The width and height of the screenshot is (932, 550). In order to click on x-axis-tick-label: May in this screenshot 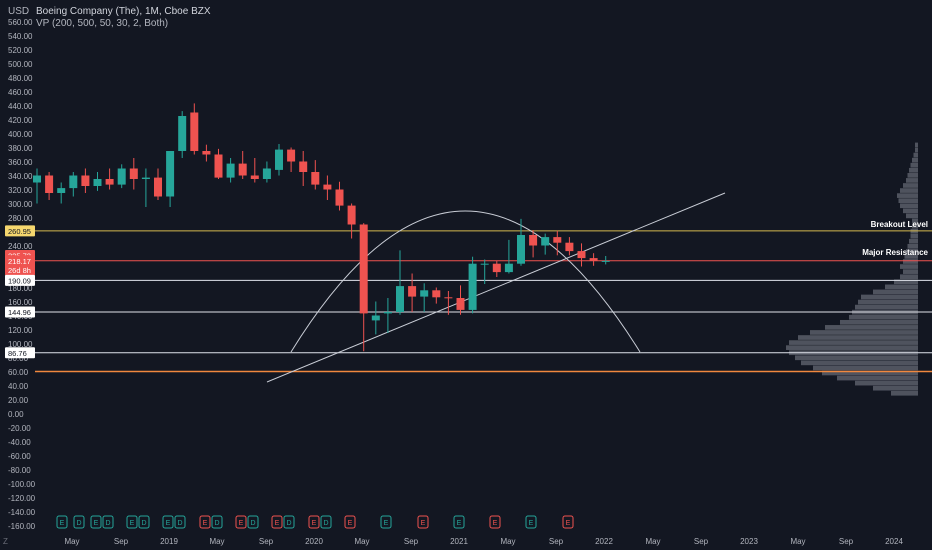, I will do `click(797, 541)`.